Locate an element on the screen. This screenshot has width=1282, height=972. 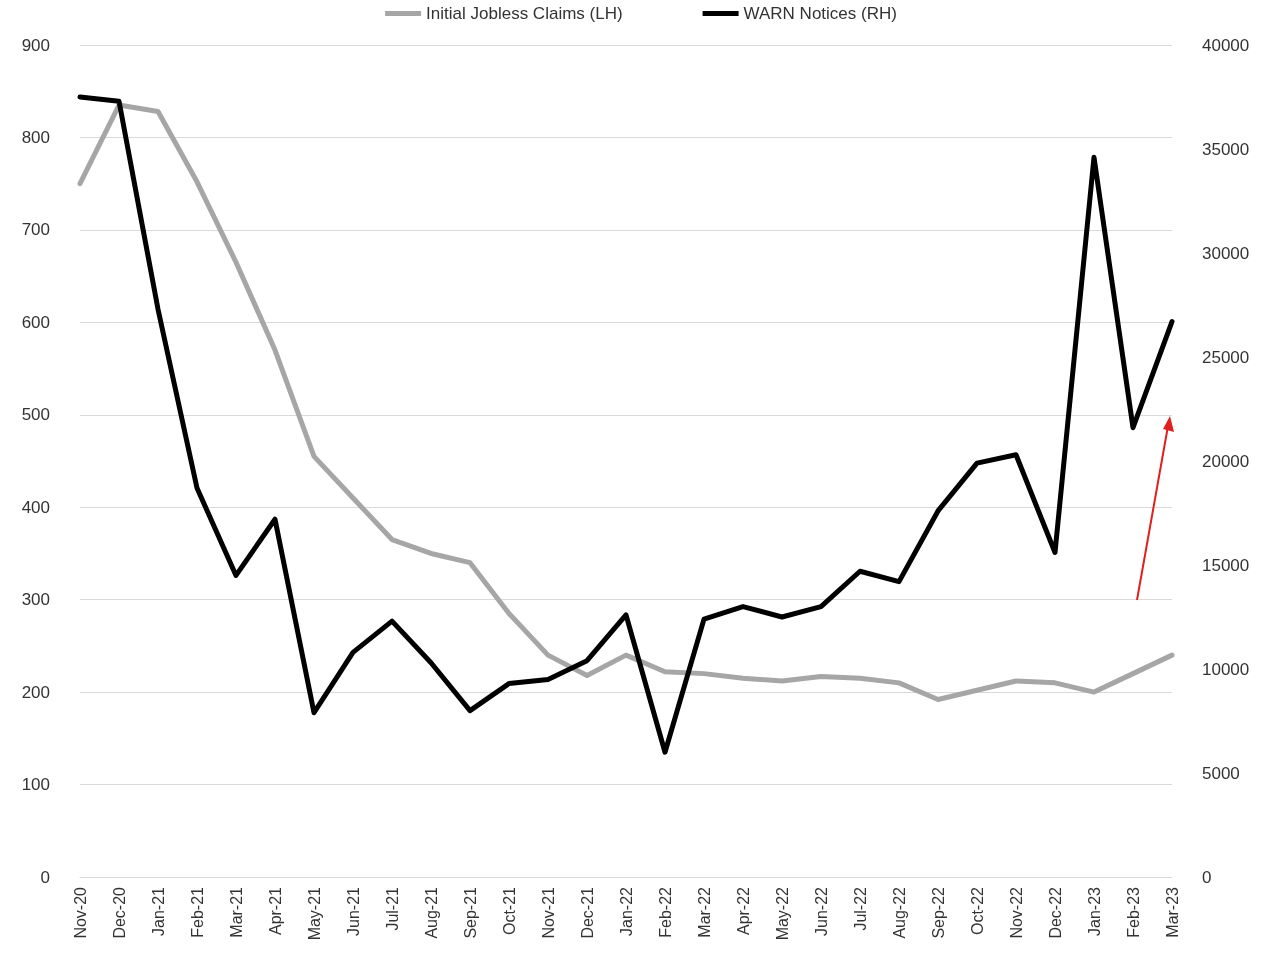
x-tick-label: Jan-22 is located at coordinates (626, 911).